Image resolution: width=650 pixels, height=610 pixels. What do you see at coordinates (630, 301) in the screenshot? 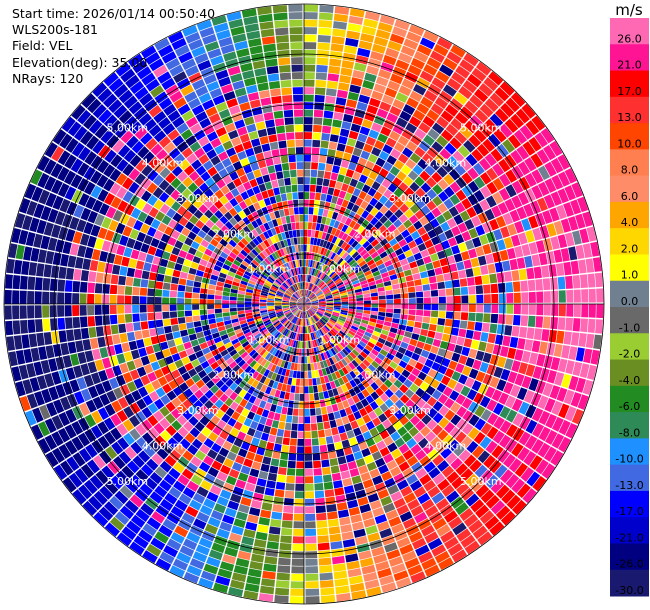
I see `colorbar-tick-label: 0.0` at bounding box center [630, 301].